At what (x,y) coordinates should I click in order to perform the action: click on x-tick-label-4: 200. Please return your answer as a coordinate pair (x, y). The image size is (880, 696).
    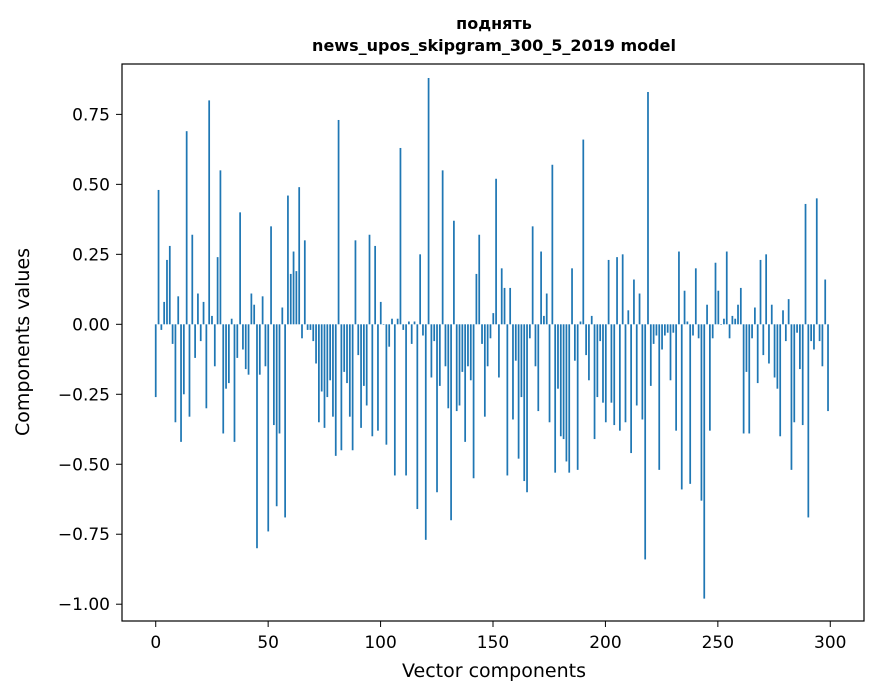
    Looking at the image, I should click on (605, 643).